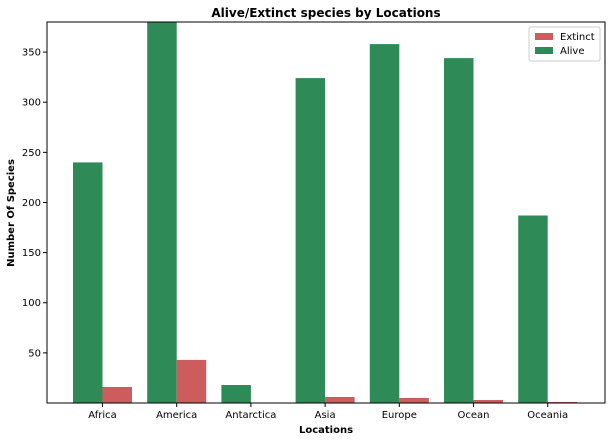  Describe the element at coordinates (564, 44) in the screenshot. I see `legend: Extinct Alive` at that location.